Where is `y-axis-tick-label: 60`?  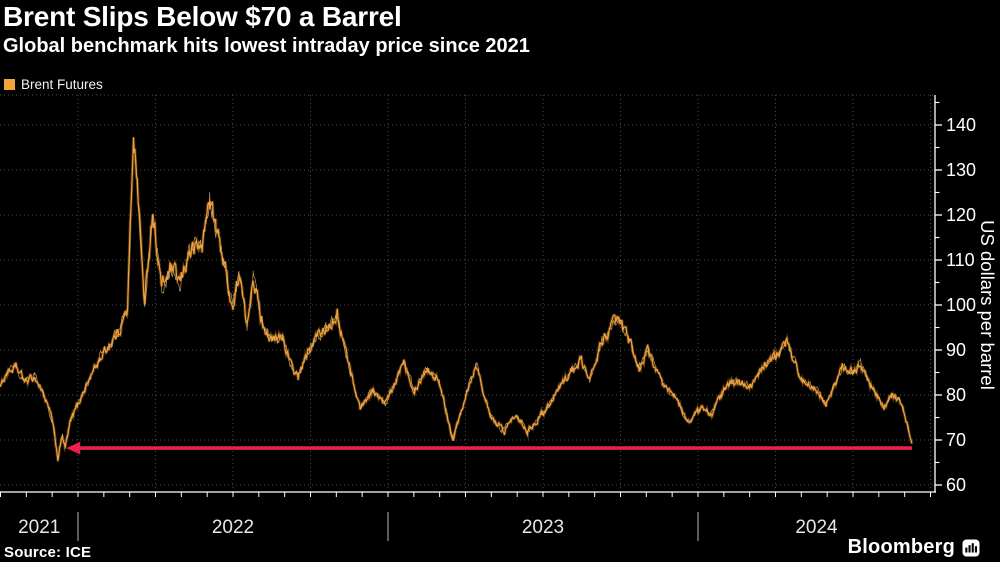
y-axis-tick-label: 60 is located at coordinates (956, 485).